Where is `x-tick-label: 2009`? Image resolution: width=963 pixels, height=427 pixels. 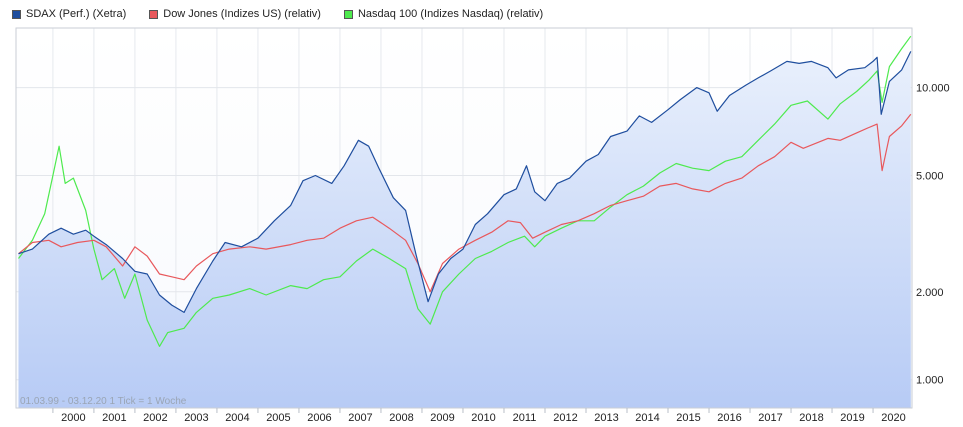 x-tick-label: 2009 is located at coordinates (442, 418).